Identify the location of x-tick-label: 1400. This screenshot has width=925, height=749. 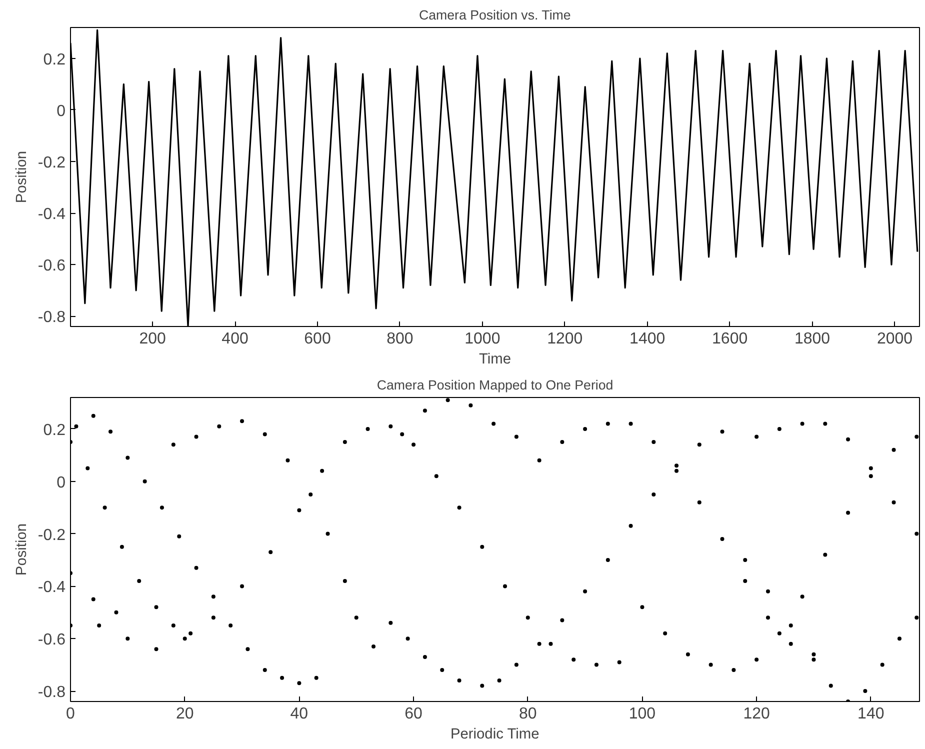
(648, 339).